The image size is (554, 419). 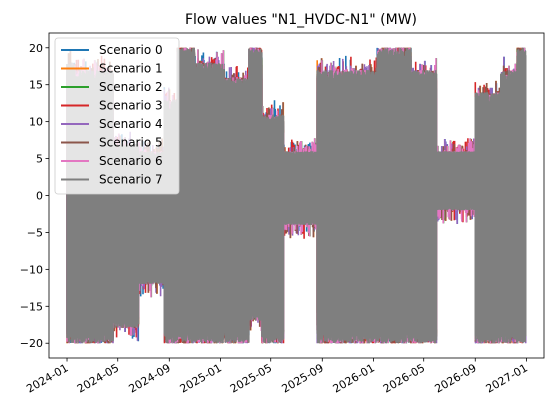 I want to click on legend-label-2: Scenario 2, so click(x=131, y=87).